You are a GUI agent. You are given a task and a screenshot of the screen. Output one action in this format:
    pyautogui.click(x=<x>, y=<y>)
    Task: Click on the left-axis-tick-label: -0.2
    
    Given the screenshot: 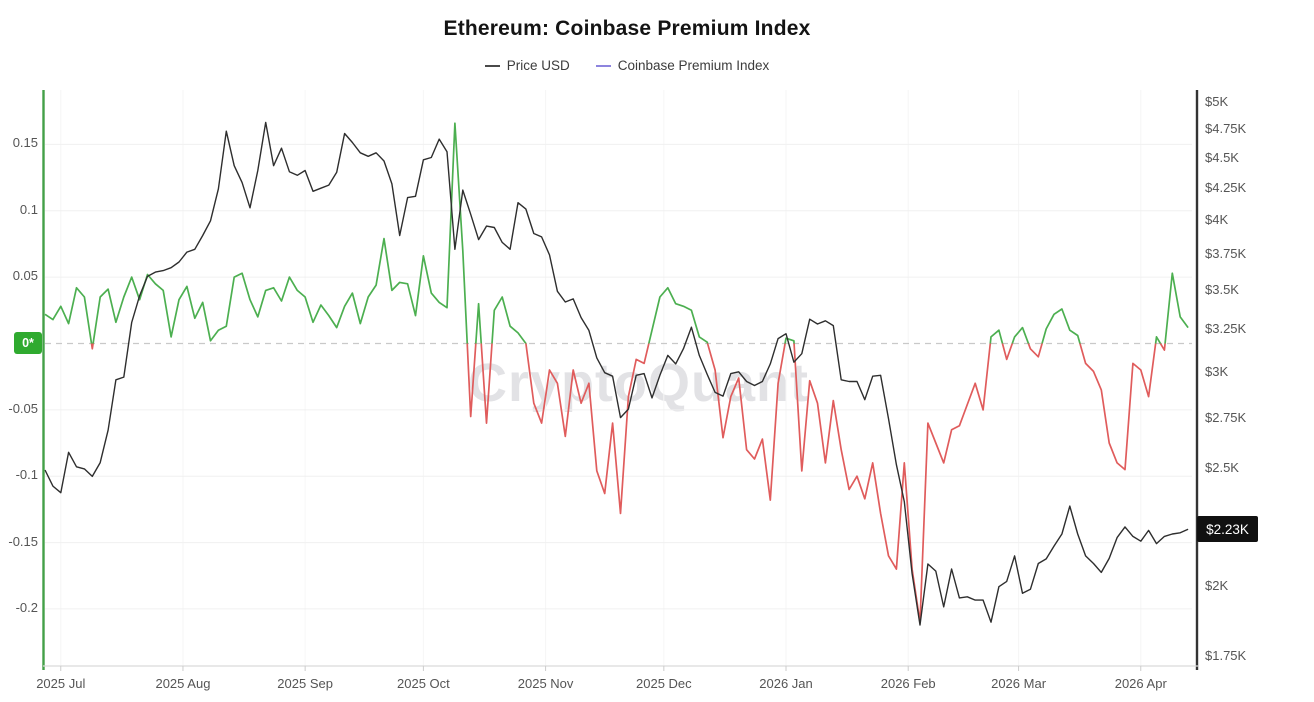 What is the action you would take?
    pyautogui.click(x=26, y=607)
    